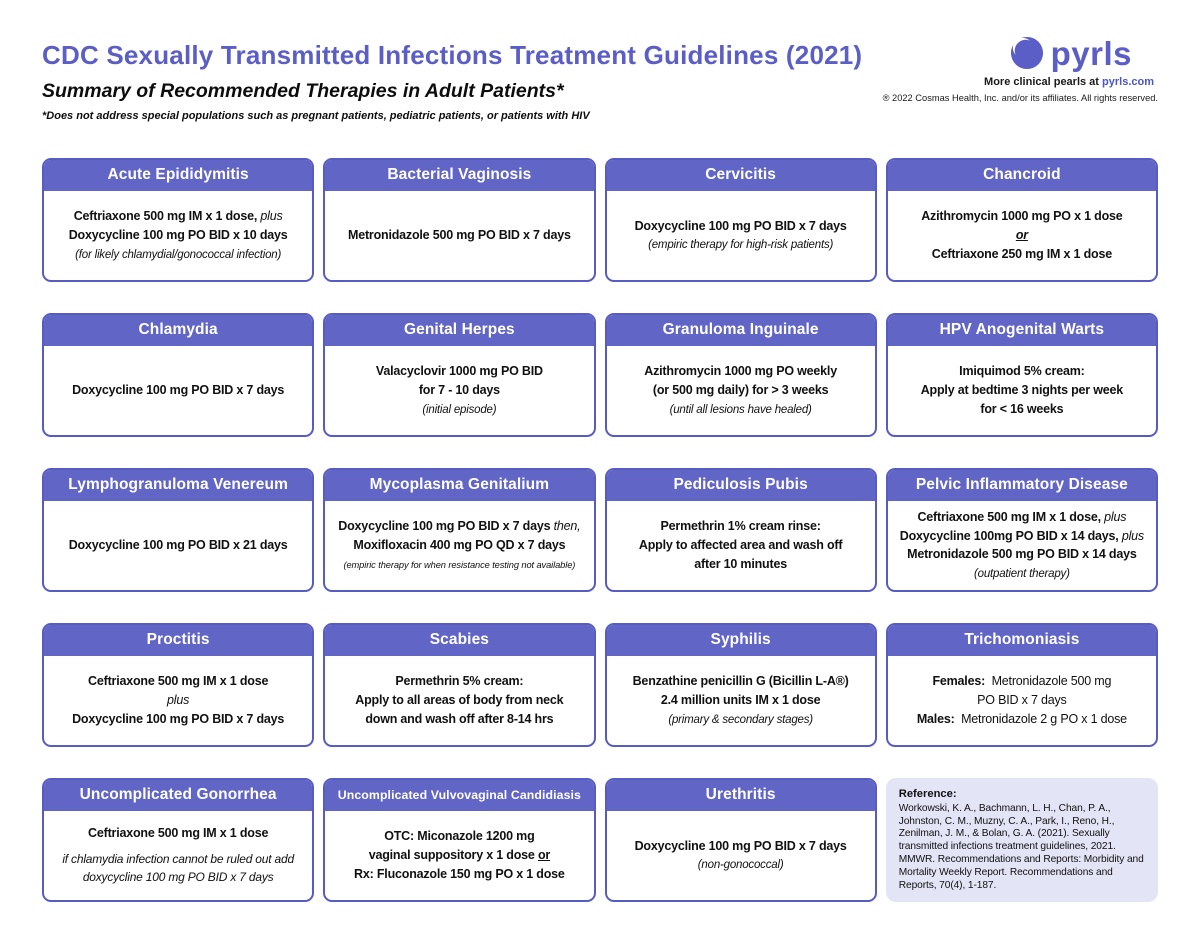 This screenshot has height=935, width=1200. What do you see at coordinates (740, 719) in the screenshot?
I see `treatment-line: (primary & secondary stages)` at bounding box center [740, 719].